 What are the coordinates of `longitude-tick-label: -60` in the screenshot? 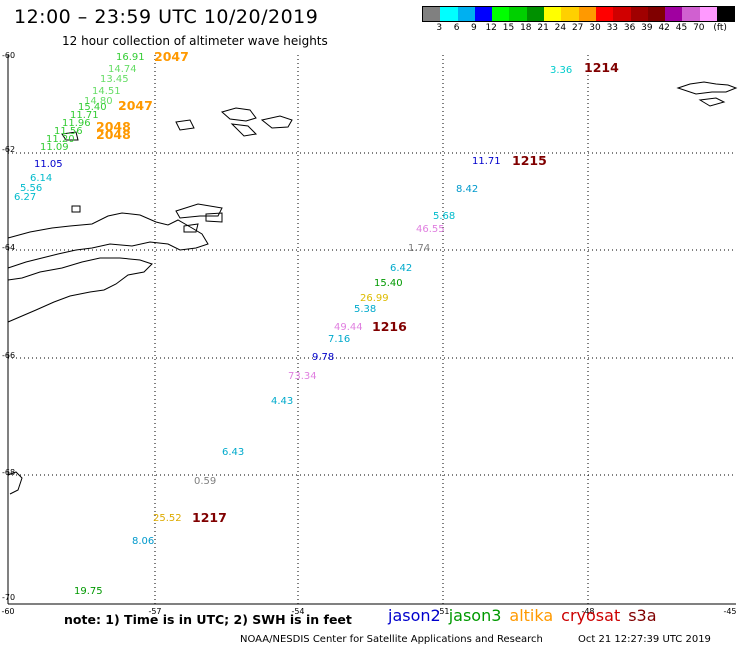 It's located at (7, 611).